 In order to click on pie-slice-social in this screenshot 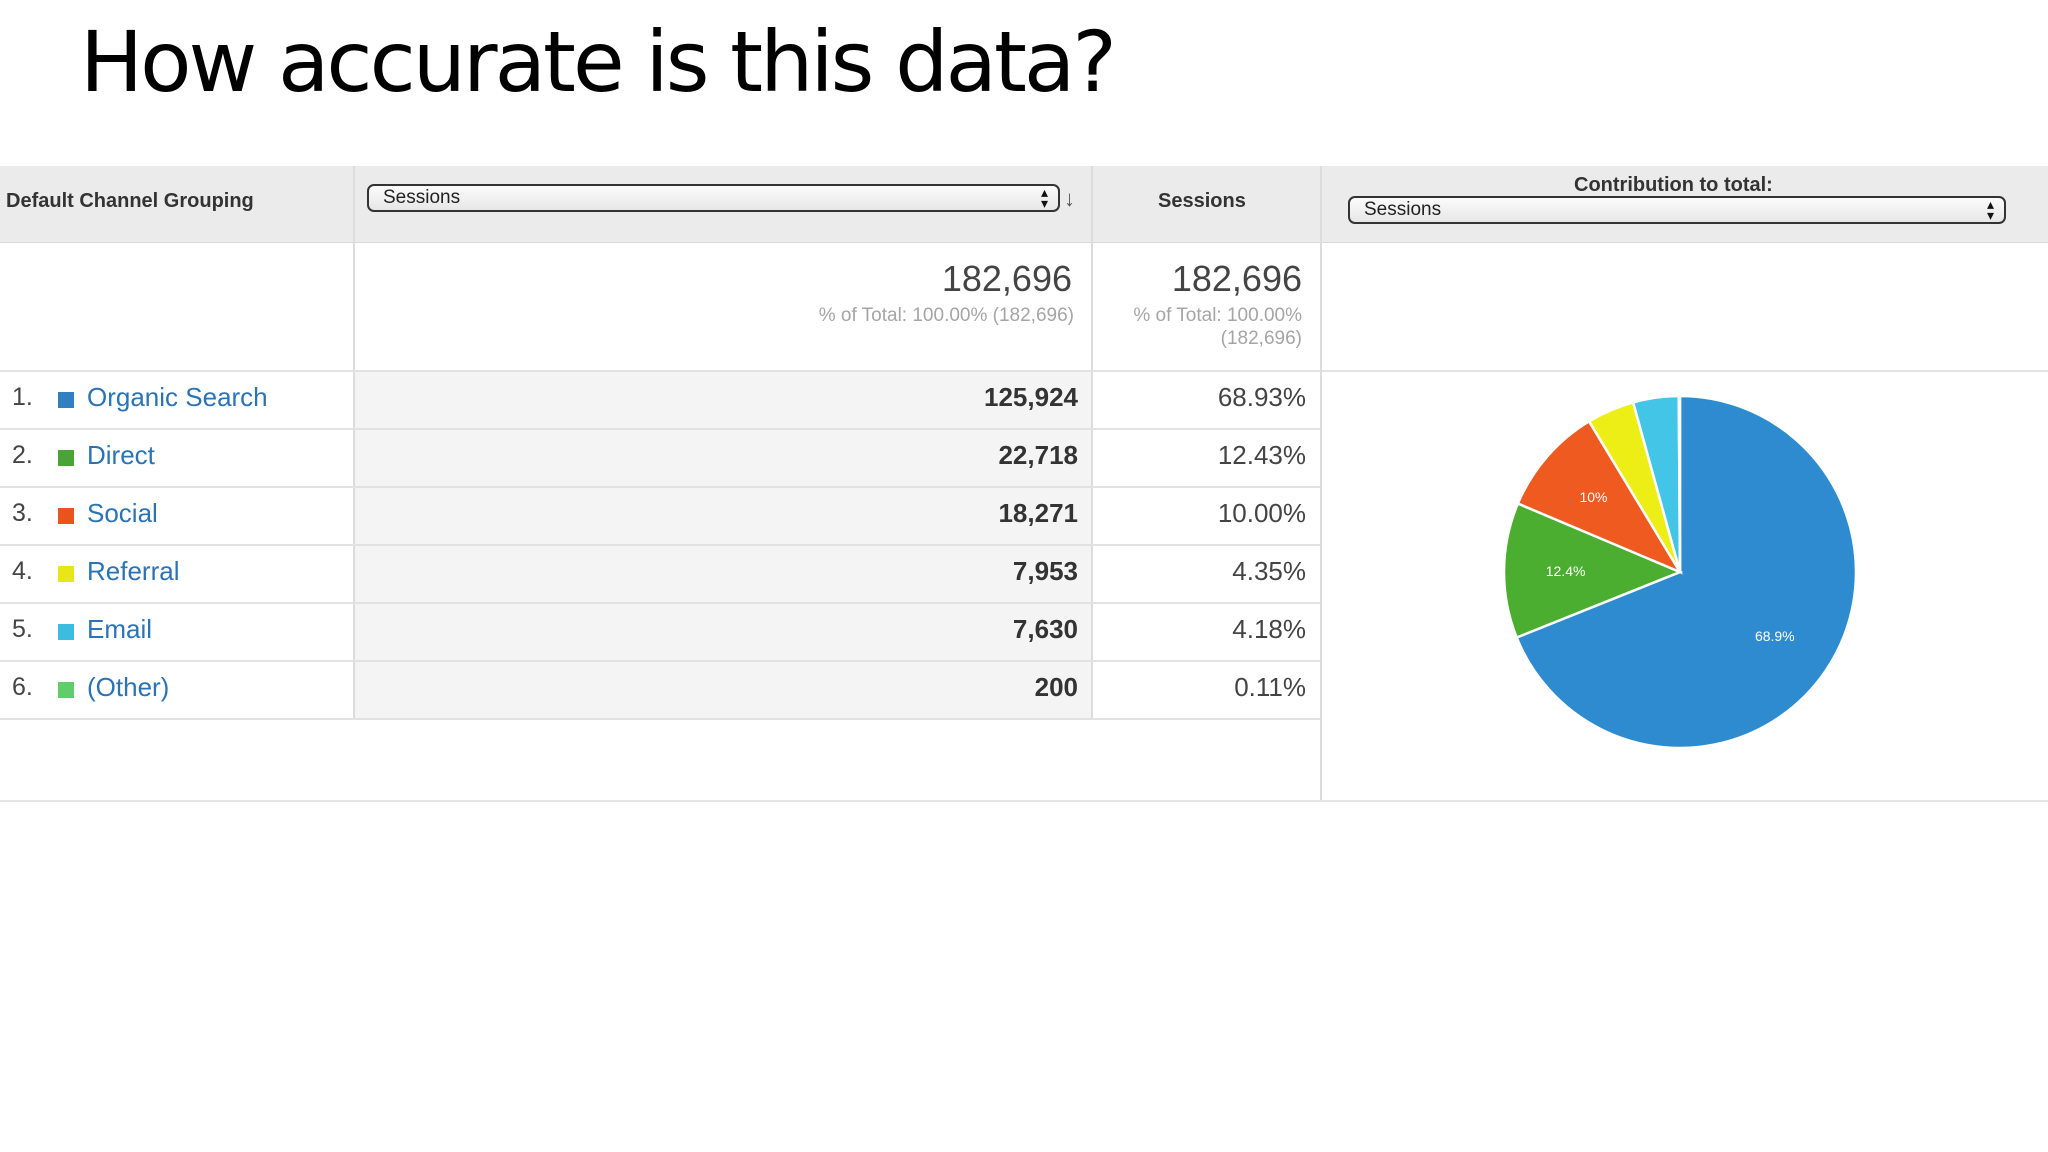, I will do `click(1600, 497)`.